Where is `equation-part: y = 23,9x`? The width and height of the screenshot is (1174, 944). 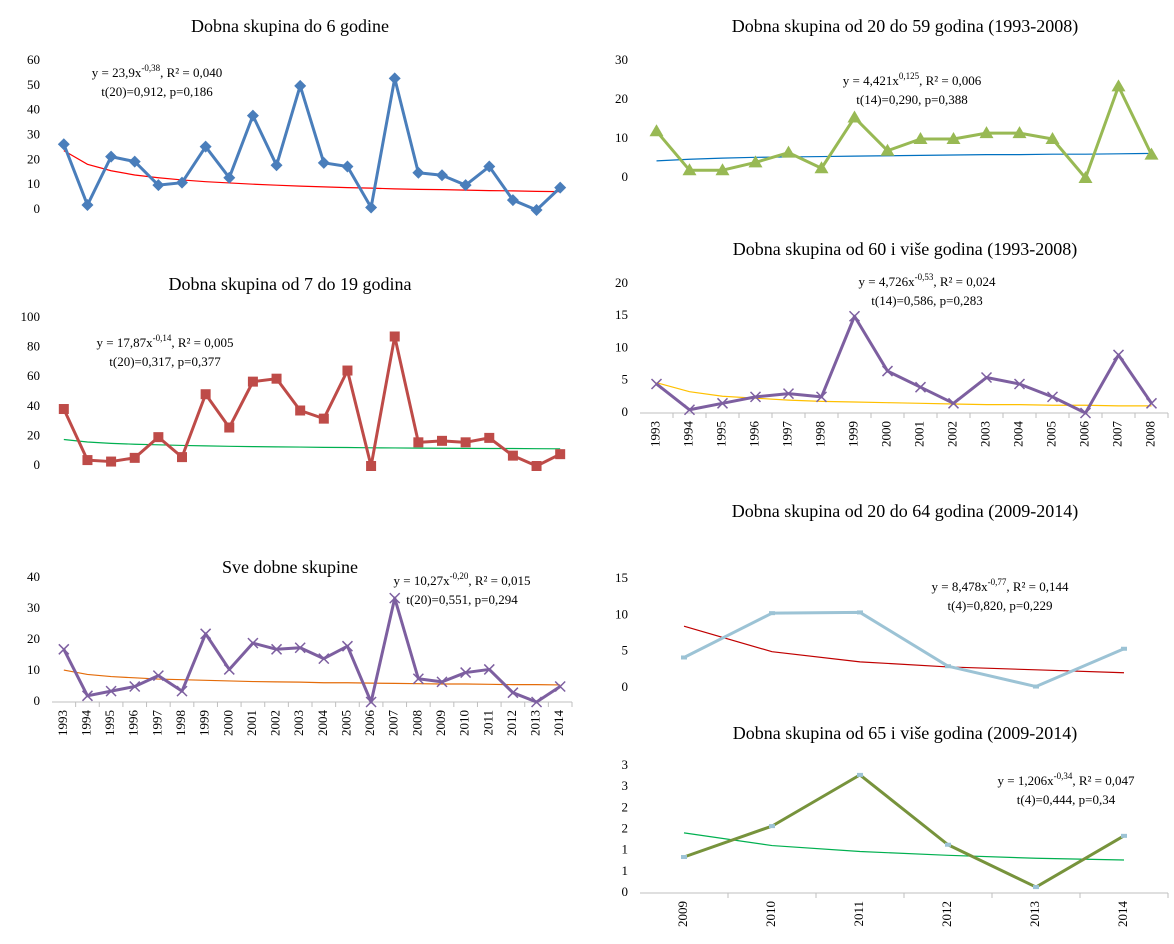 equation-part: y = 23,9x is located at coordinates (117, 72).